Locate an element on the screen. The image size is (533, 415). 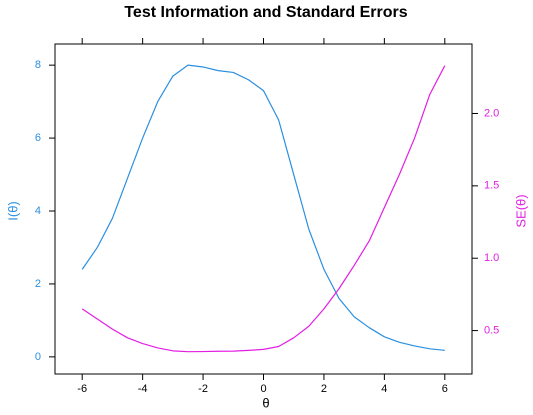
y-axis-label: I(θ) is located at coordinates (12, 211).